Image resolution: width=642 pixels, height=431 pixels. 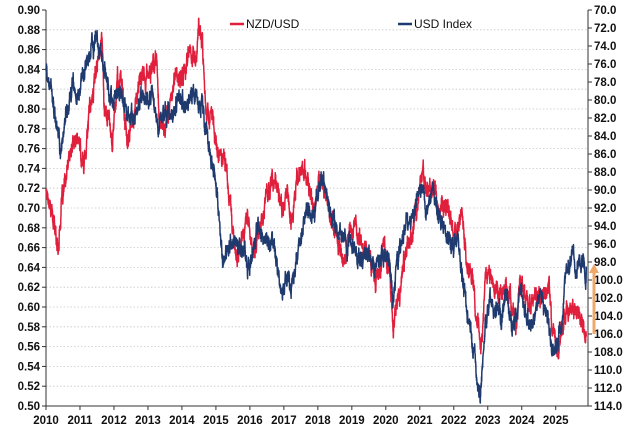 What do you see at coordinates (29, 189) in the screenshot?
I see `left-tick-label: 0.72` at bounding box center [29, 189].